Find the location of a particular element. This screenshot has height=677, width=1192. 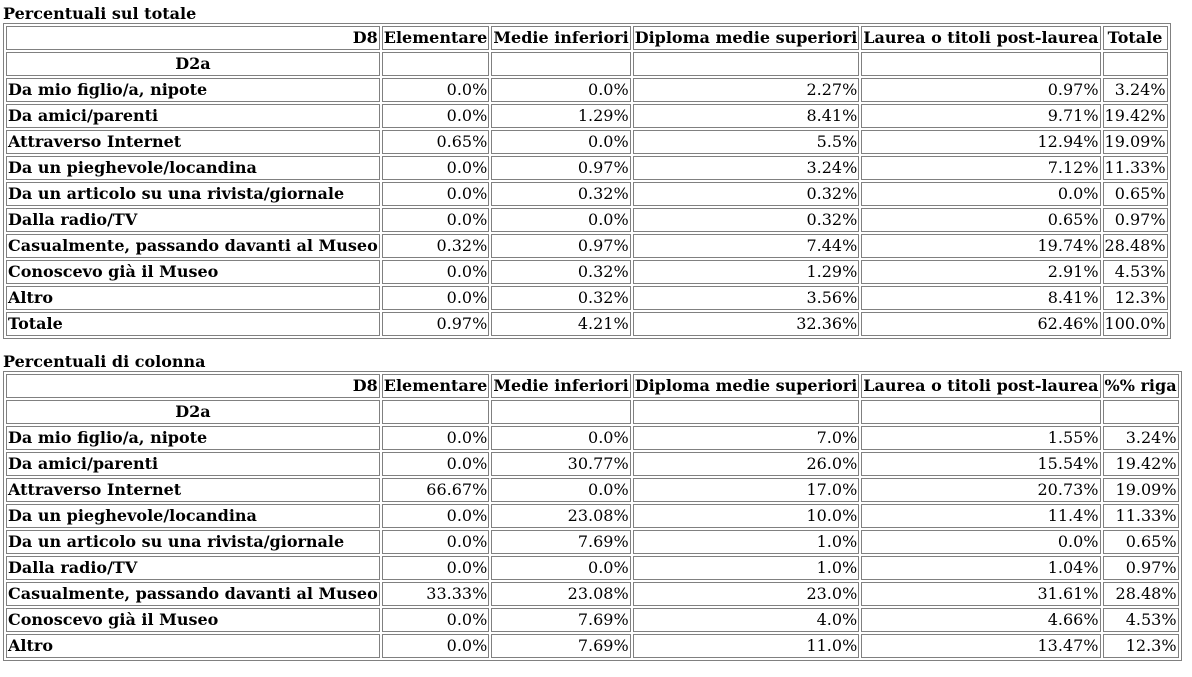

value-cell: 31.61% is located at coordinates (981, 594).